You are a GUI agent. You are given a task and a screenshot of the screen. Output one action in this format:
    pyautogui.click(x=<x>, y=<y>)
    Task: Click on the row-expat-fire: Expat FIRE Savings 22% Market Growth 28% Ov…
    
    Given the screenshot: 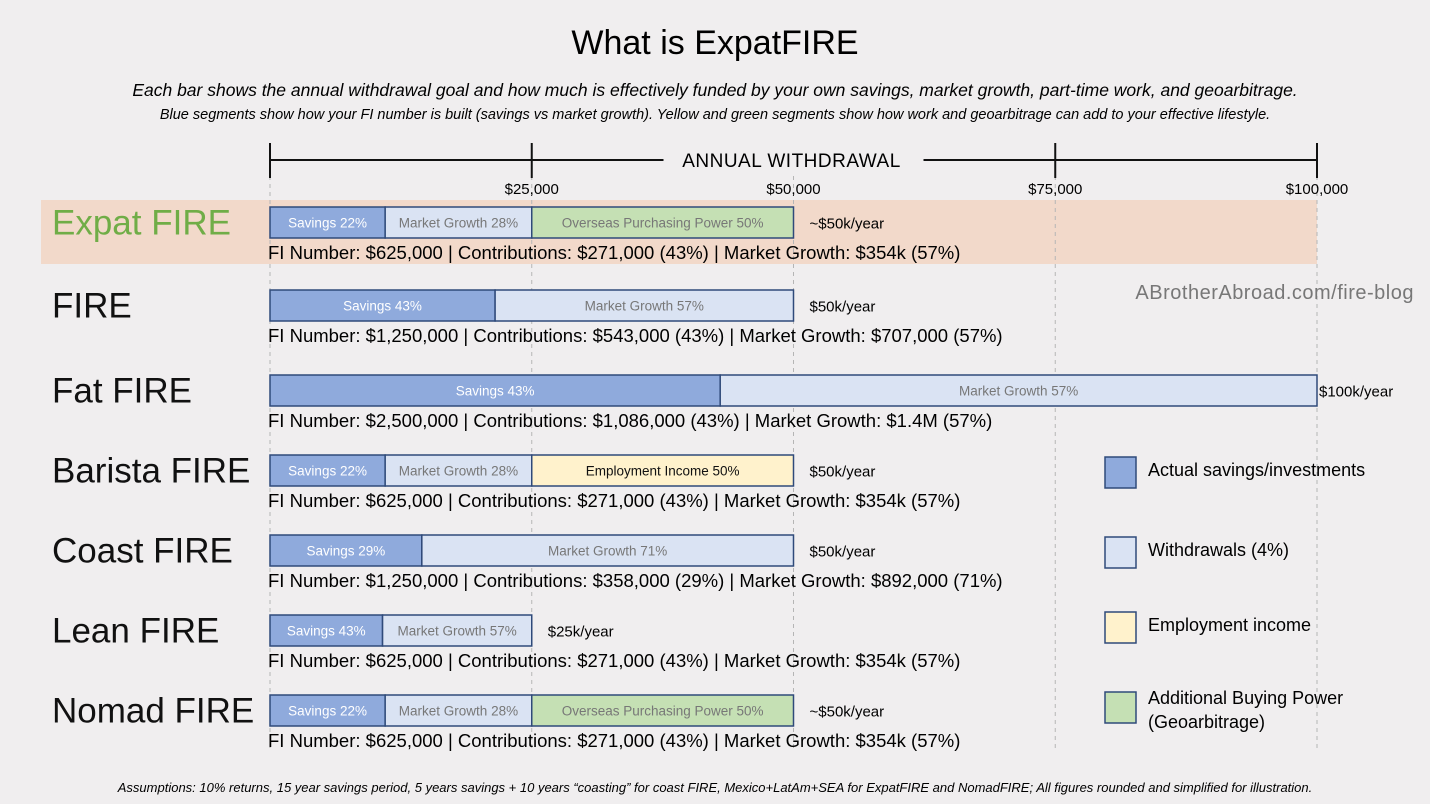 What is the action you would take?
    pyautogui.click(x=506, y=234)
    